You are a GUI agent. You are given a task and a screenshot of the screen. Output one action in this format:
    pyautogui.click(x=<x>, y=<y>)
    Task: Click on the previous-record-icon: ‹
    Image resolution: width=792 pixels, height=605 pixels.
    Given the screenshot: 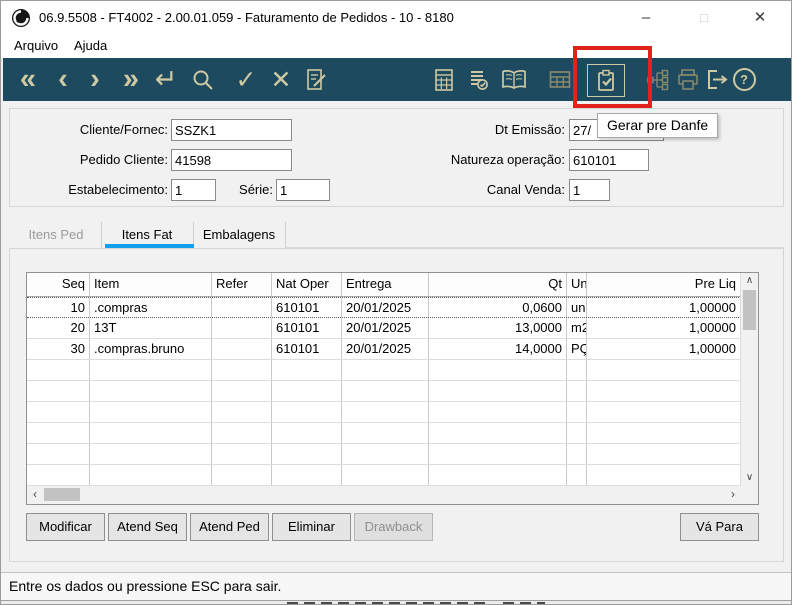 What is the action you would take?
    pyautogui.click(x=63, y=79)
    